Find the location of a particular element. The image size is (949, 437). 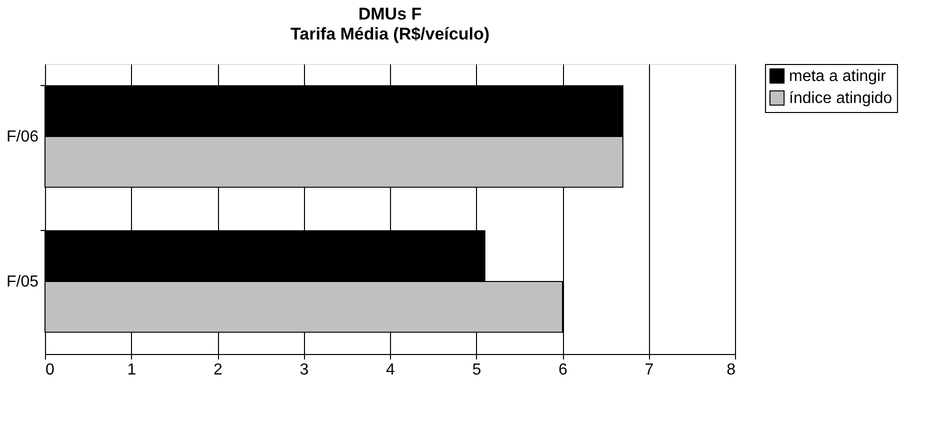

x-tick-label: 8 is located at coordinates (731, 370).